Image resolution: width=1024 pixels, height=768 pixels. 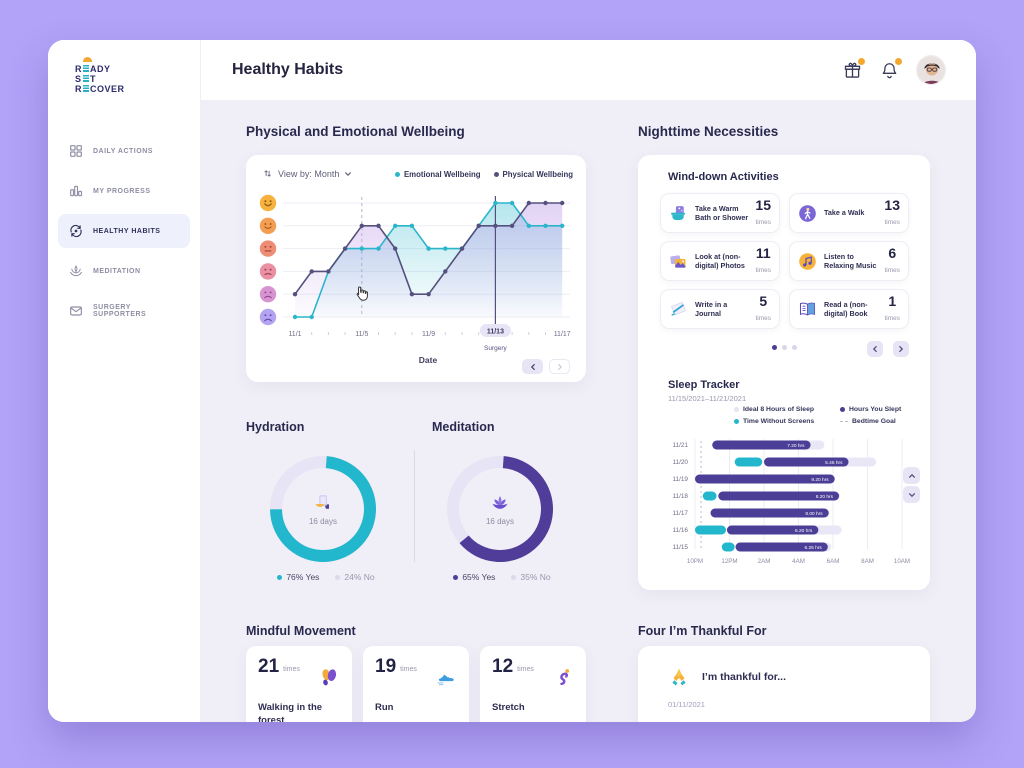 What do you see at coordinates (911, 494) in the screenshot?
I see `sleep-scroll-down-button` at bounding box center [911, 494].